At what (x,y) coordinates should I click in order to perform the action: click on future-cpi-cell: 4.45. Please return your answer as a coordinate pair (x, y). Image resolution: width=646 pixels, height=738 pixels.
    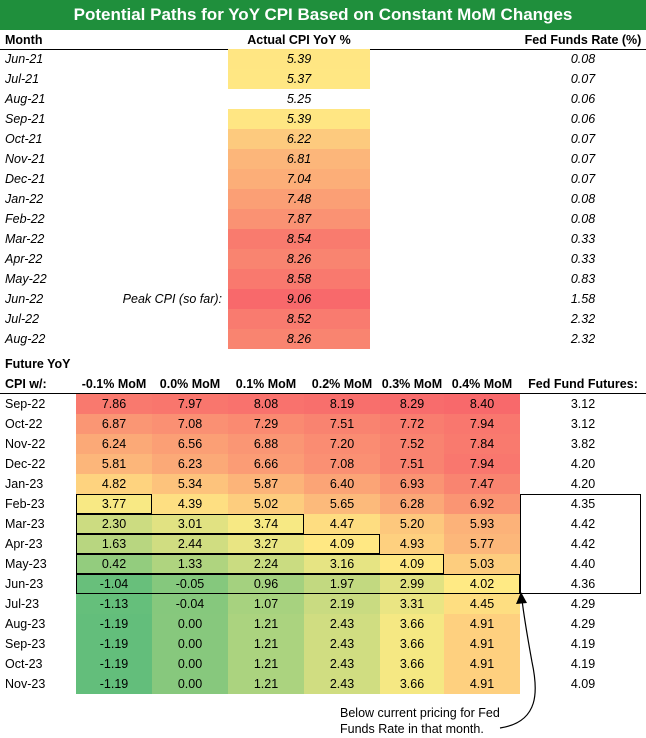
    Looking at the image, I should click on (482, 604).